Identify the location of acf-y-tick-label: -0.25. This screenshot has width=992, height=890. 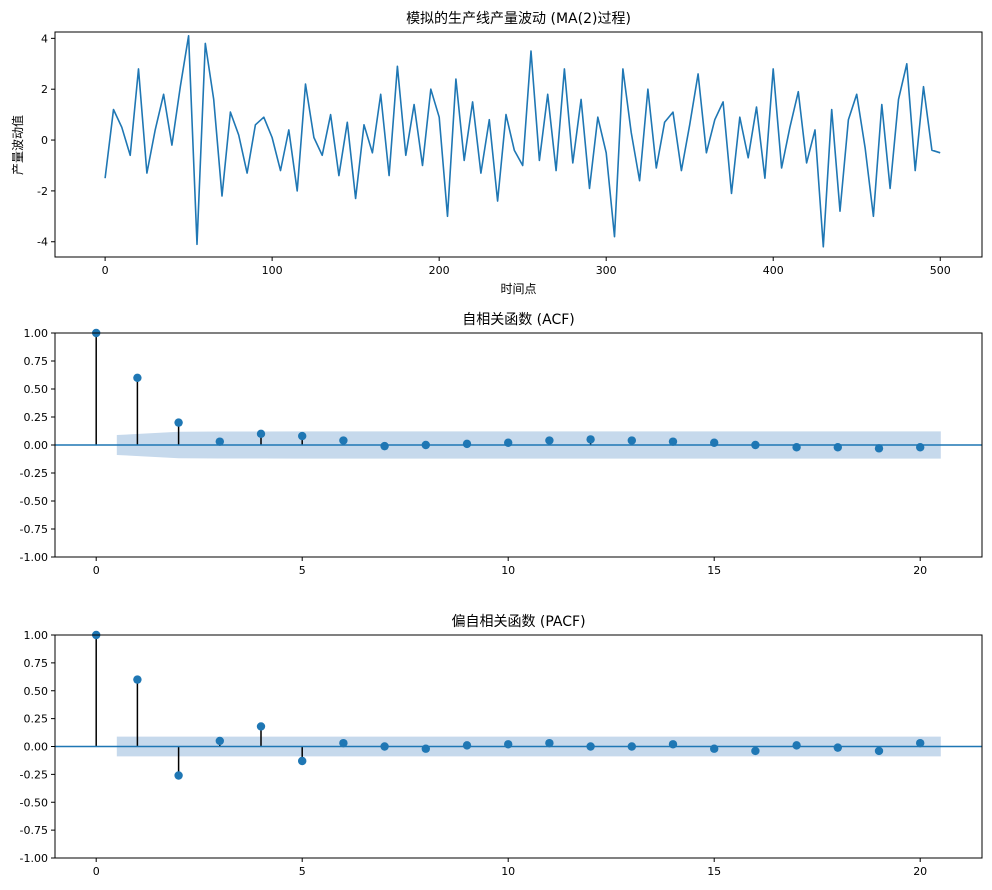
(34, 473).